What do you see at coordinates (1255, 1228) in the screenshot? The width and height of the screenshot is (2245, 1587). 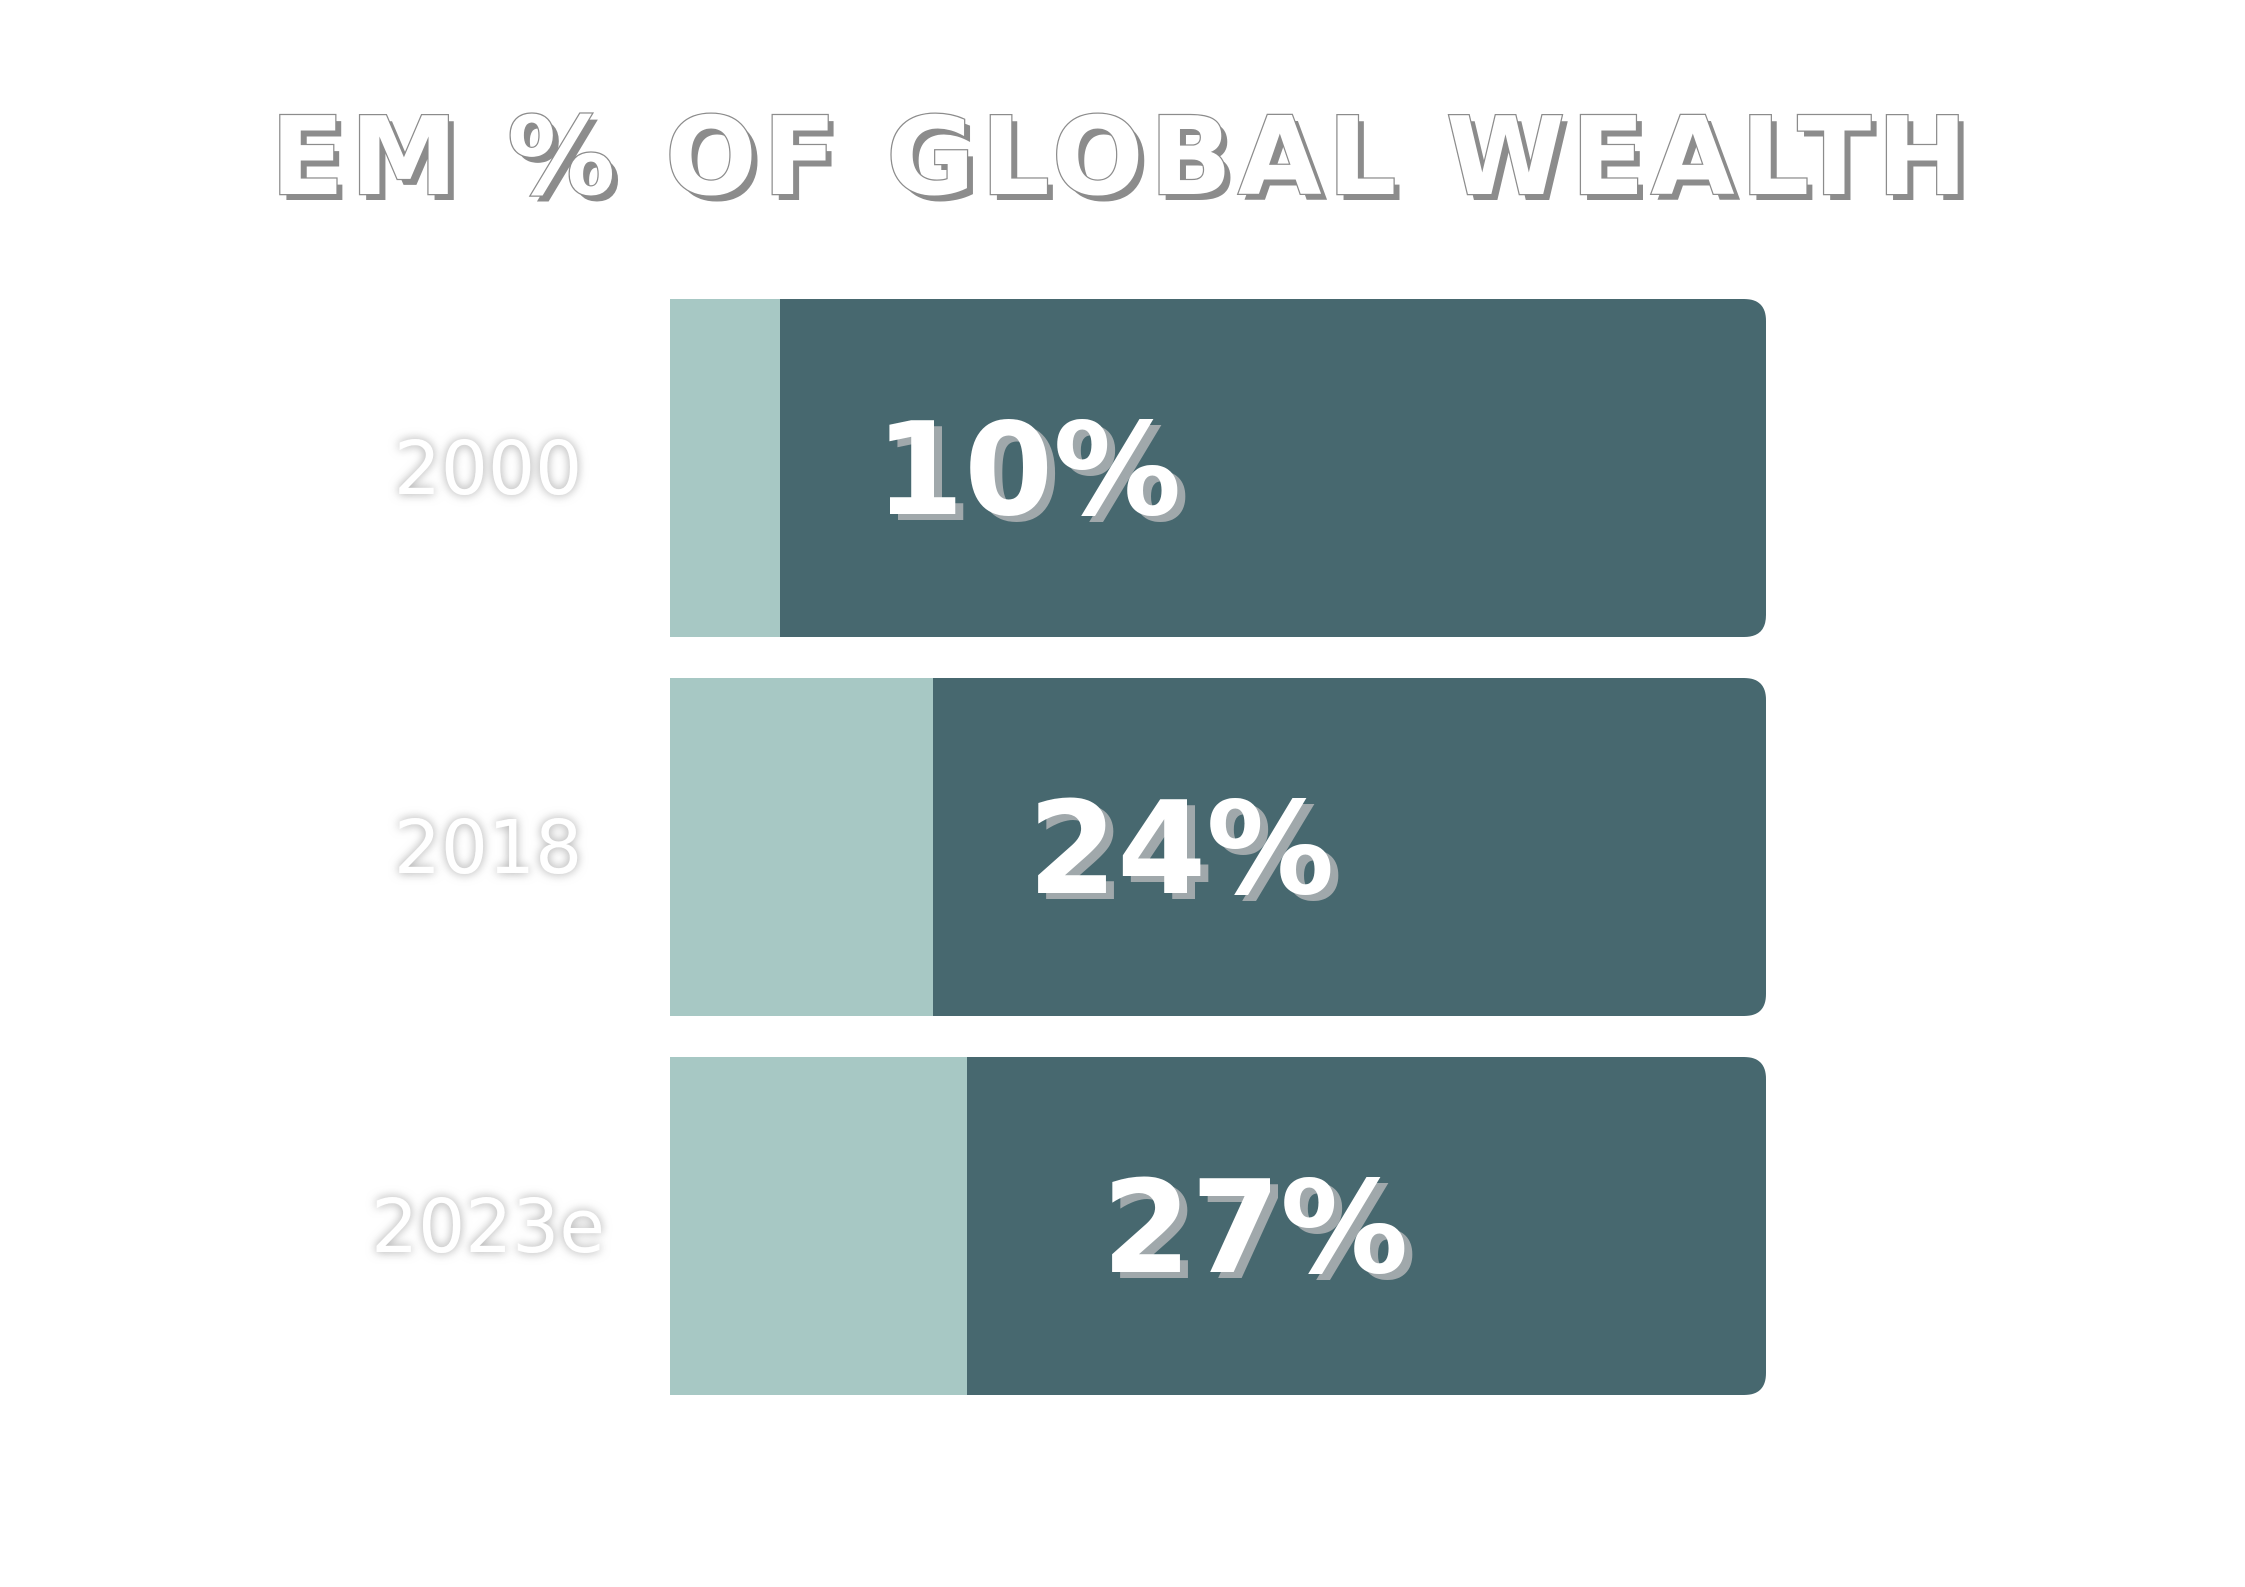 I see `value-label-2023e: 27%` at bounding box center [1255, 1228].